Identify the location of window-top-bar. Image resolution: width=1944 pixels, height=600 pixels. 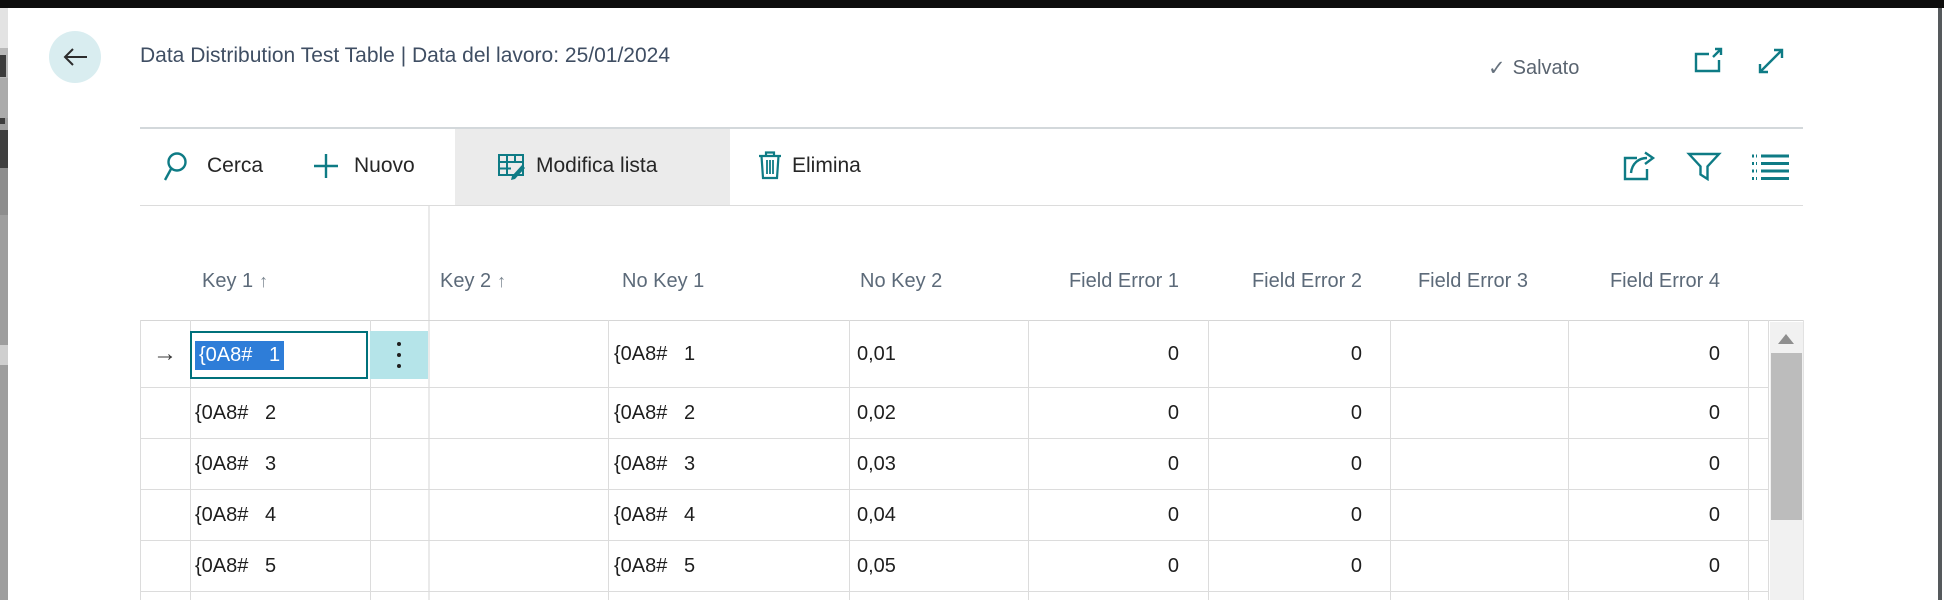
(972, 4).